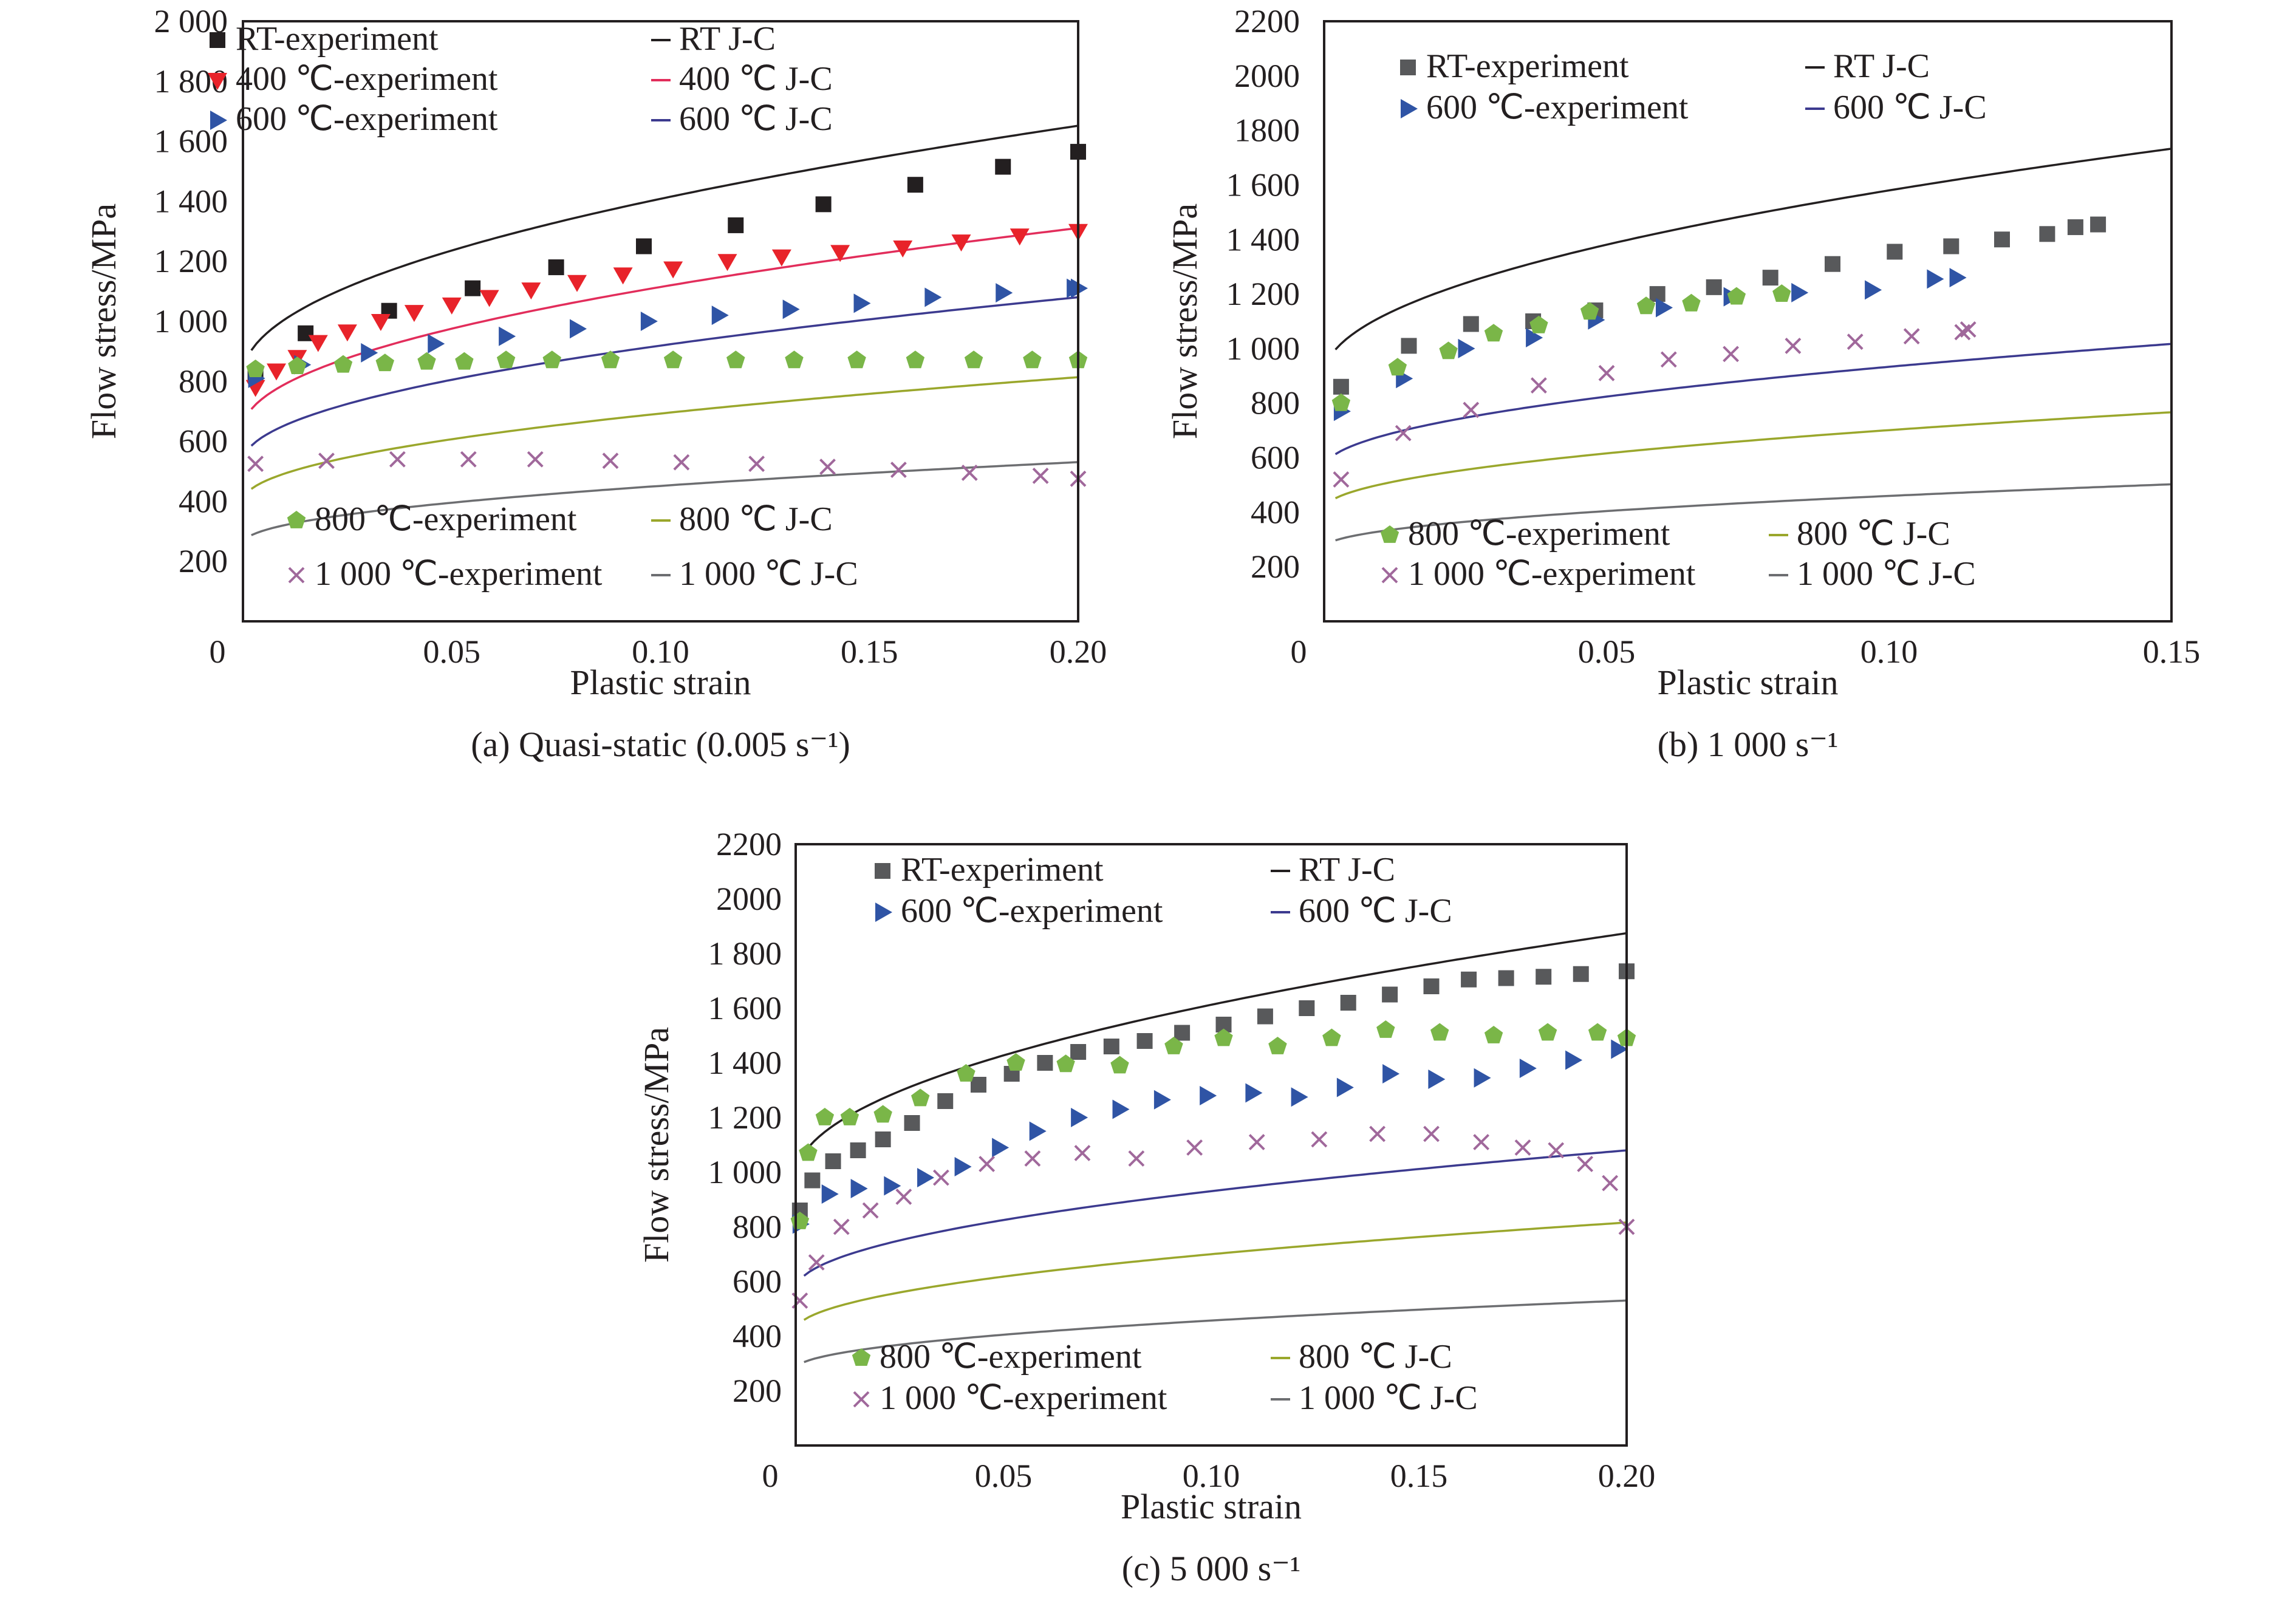 Image resolution: width=2296 pixels, height=1604 pixels. I want to click on series-e600, so click(1650, 345).